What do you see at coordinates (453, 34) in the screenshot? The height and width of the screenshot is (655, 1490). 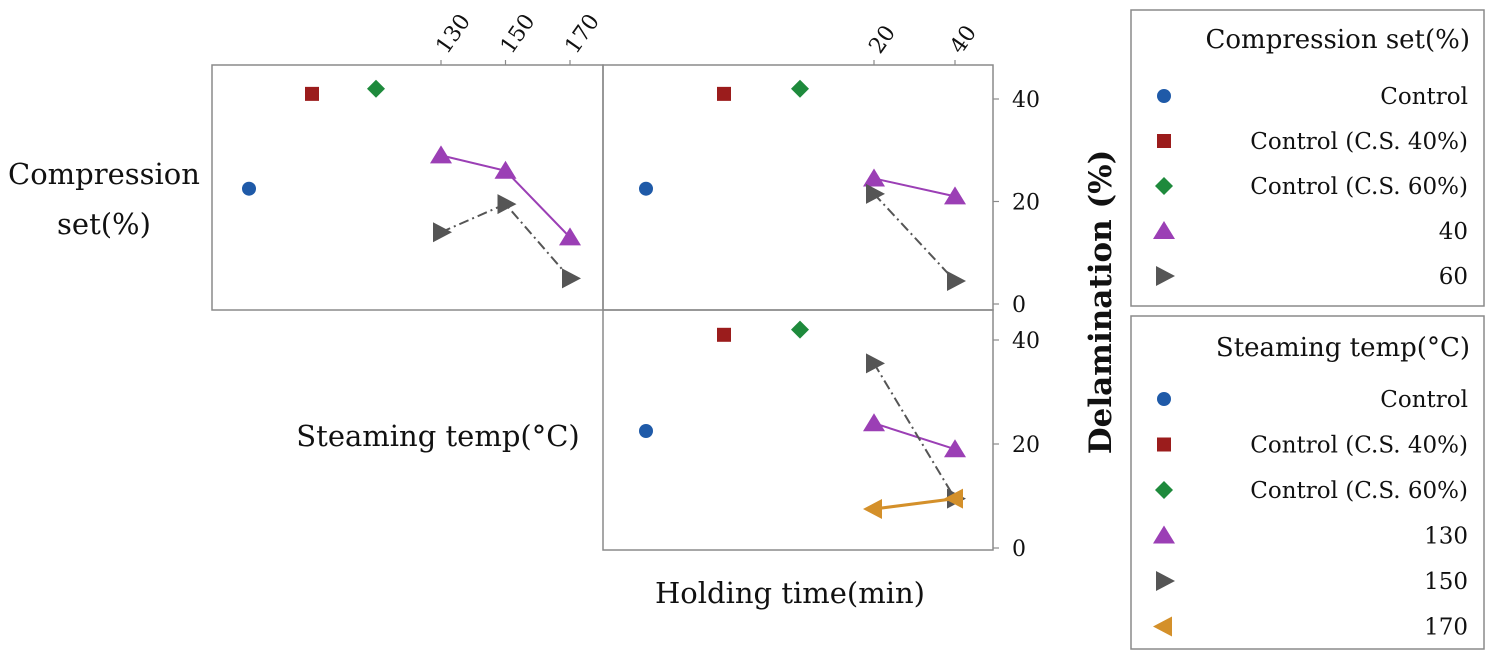 I see `top-tick-label: 130` at bounding box center [453, 34].